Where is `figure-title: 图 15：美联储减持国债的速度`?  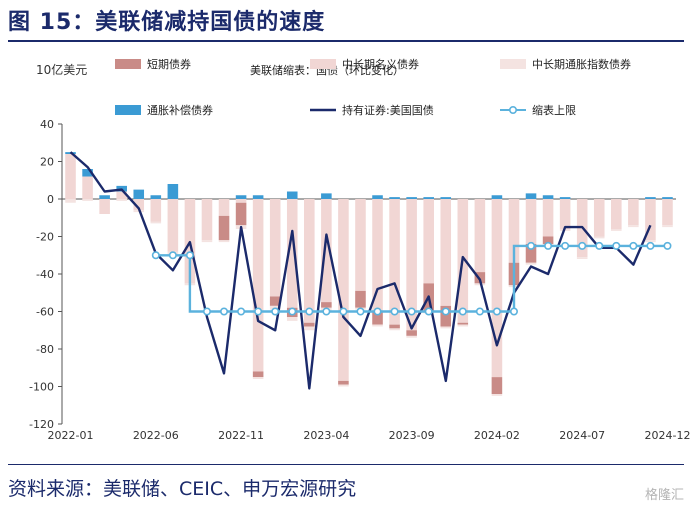 figure-title: 图 15：美联储减持国债的速度 is located at coordinates (167, 22).